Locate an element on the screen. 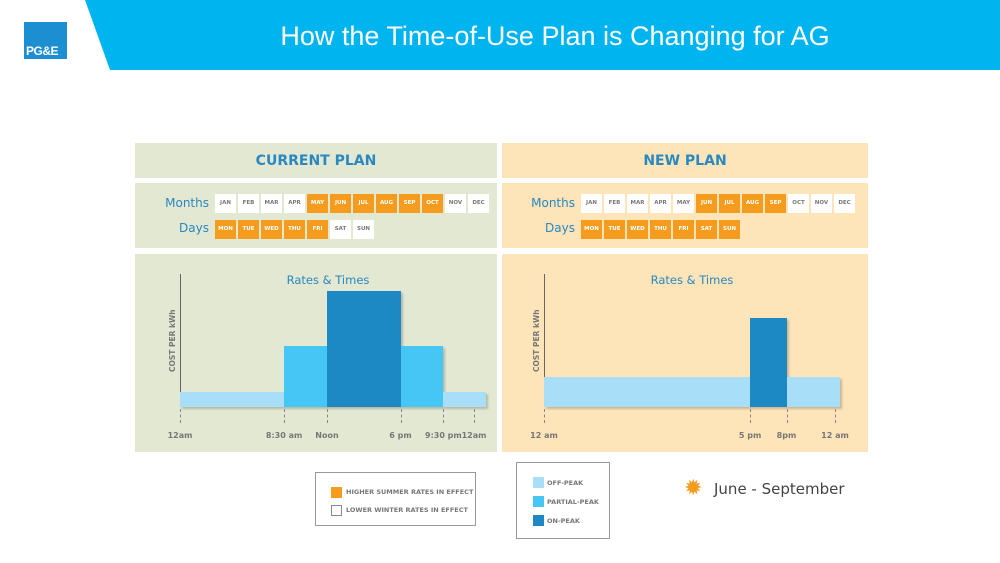 The image size is (1000, 563). partial-peak-swatch is located at coordinates (538, 501).